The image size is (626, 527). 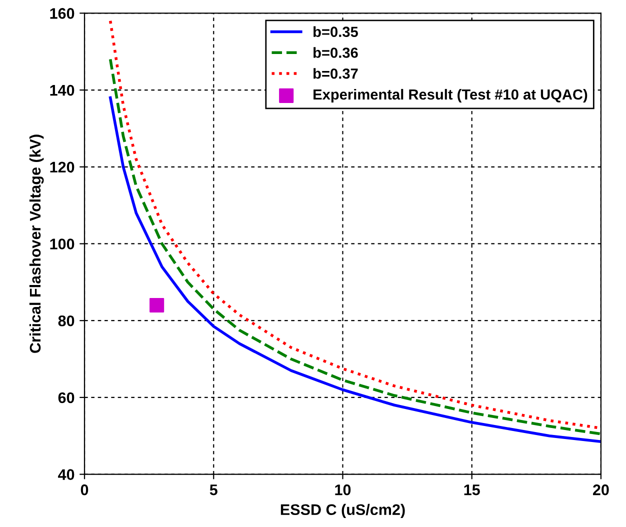 I want to click on y-tick-label: 60, so click(x=66, y=398).